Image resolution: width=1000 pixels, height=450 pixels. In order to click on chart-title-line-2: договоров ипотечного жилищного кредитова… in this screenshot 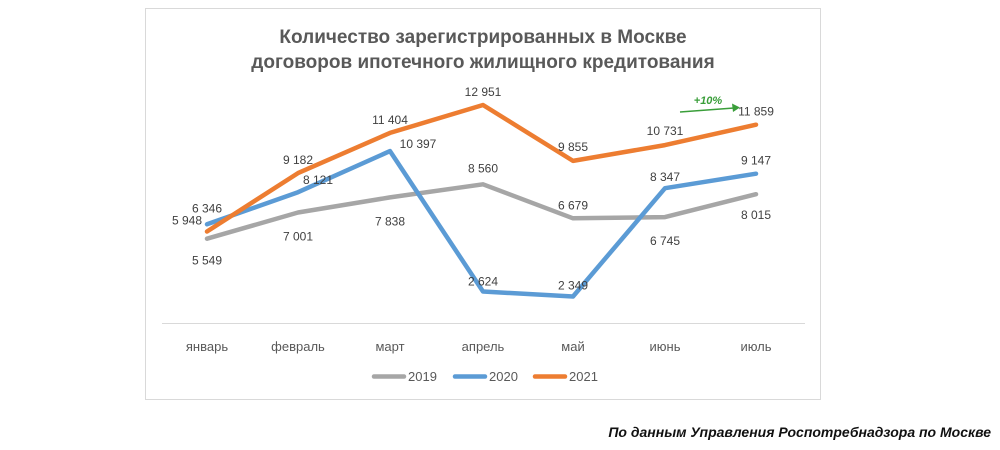, I will do `click(482, 62)`.